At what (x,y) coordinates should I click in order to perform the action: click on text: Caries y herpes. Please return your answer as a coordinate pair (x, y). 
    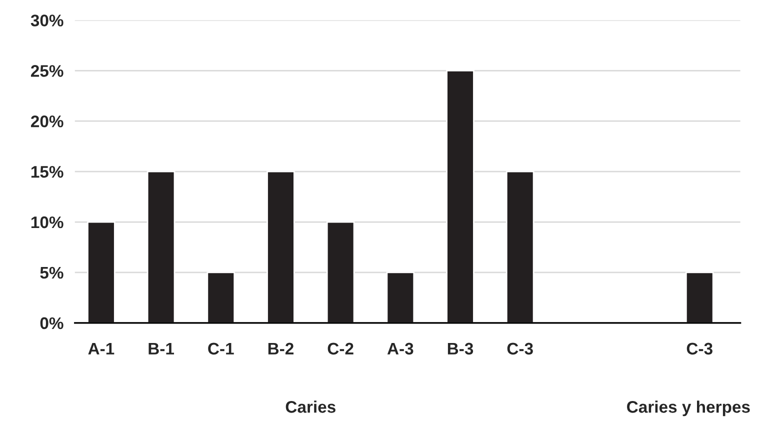
    Looking at the image, I should click on (688, 408).